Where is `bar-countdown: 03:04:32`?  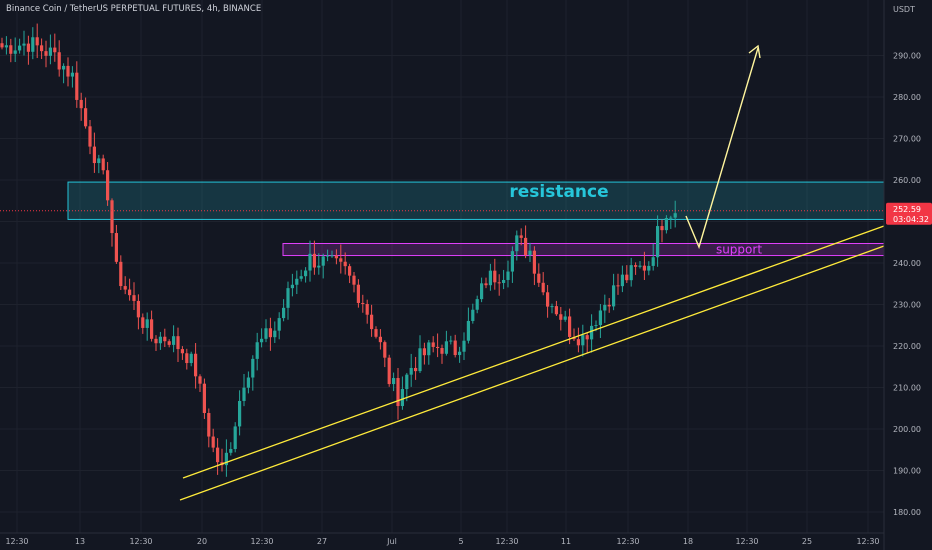
bar-countdown: 03:04:32 is located at coordinates (911, 219).